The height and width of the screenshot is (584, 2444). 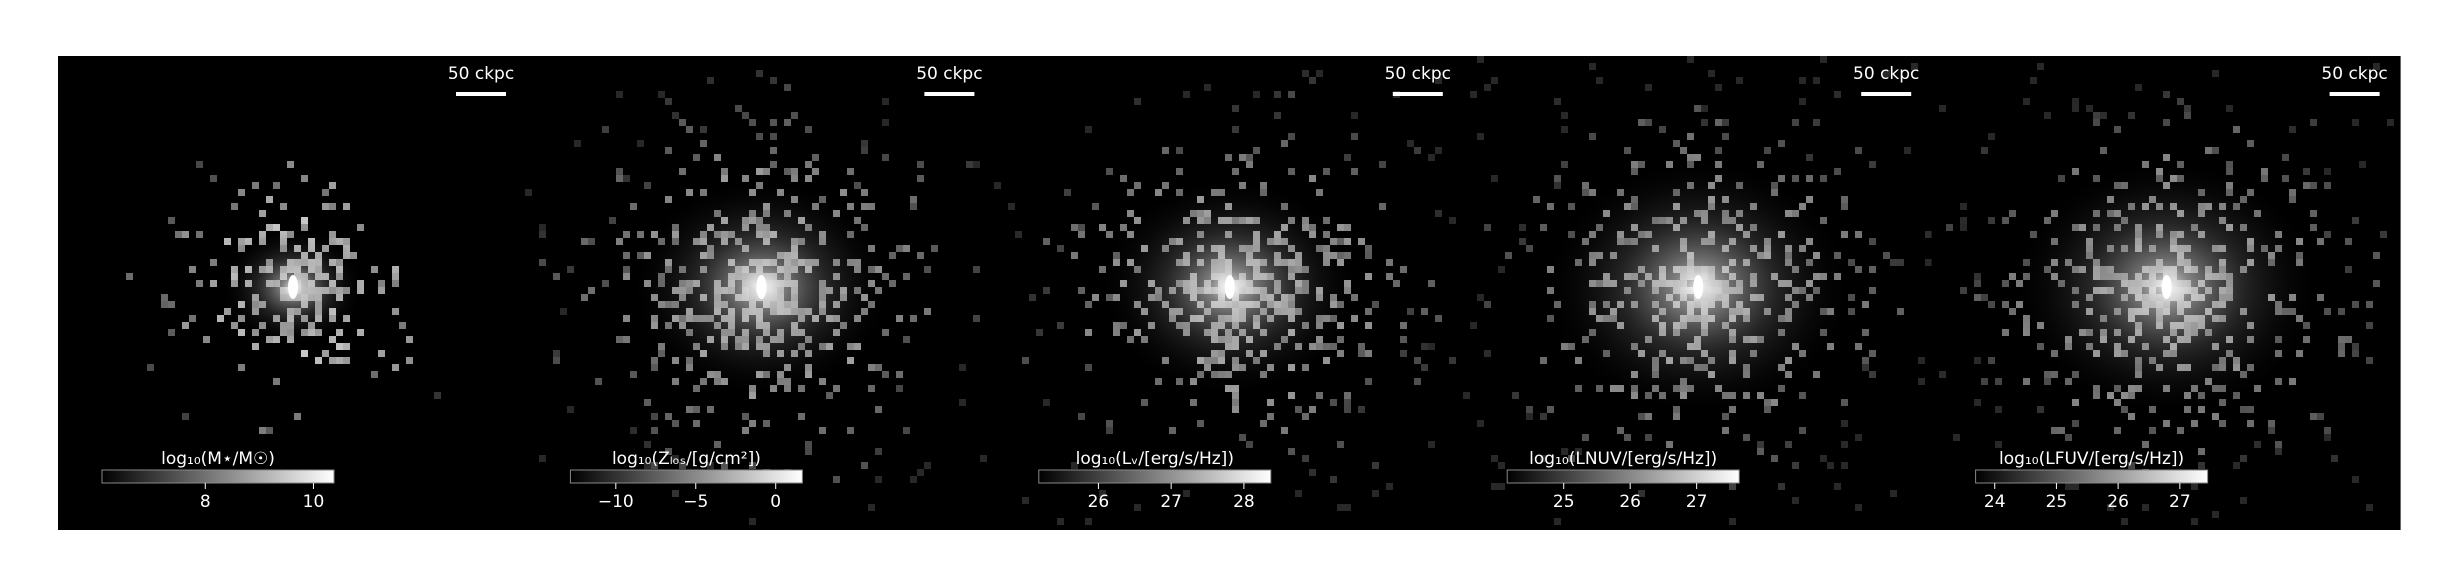 I want to click on colorbar-tick-label: 26, so click(x=1630, y=502).